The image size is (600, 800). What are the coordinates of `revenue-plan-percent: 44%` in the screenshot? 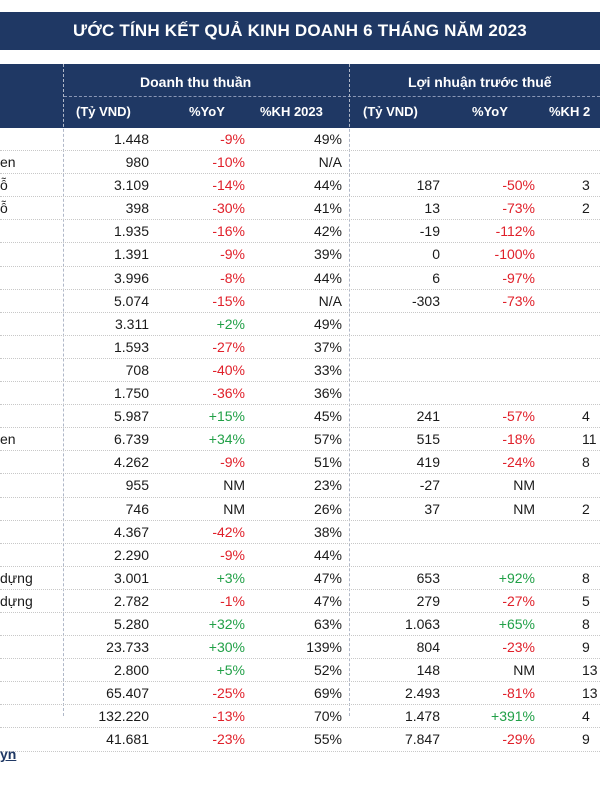 It's located at (327, 554).